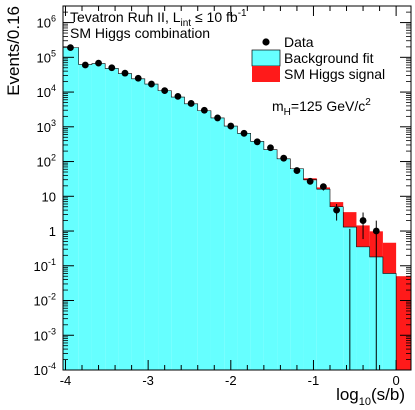 The image size is (415, 410). Describe the element at coordinates (53, 123) in the screenshot. I see `y-tick-exponent: 3` at that location.